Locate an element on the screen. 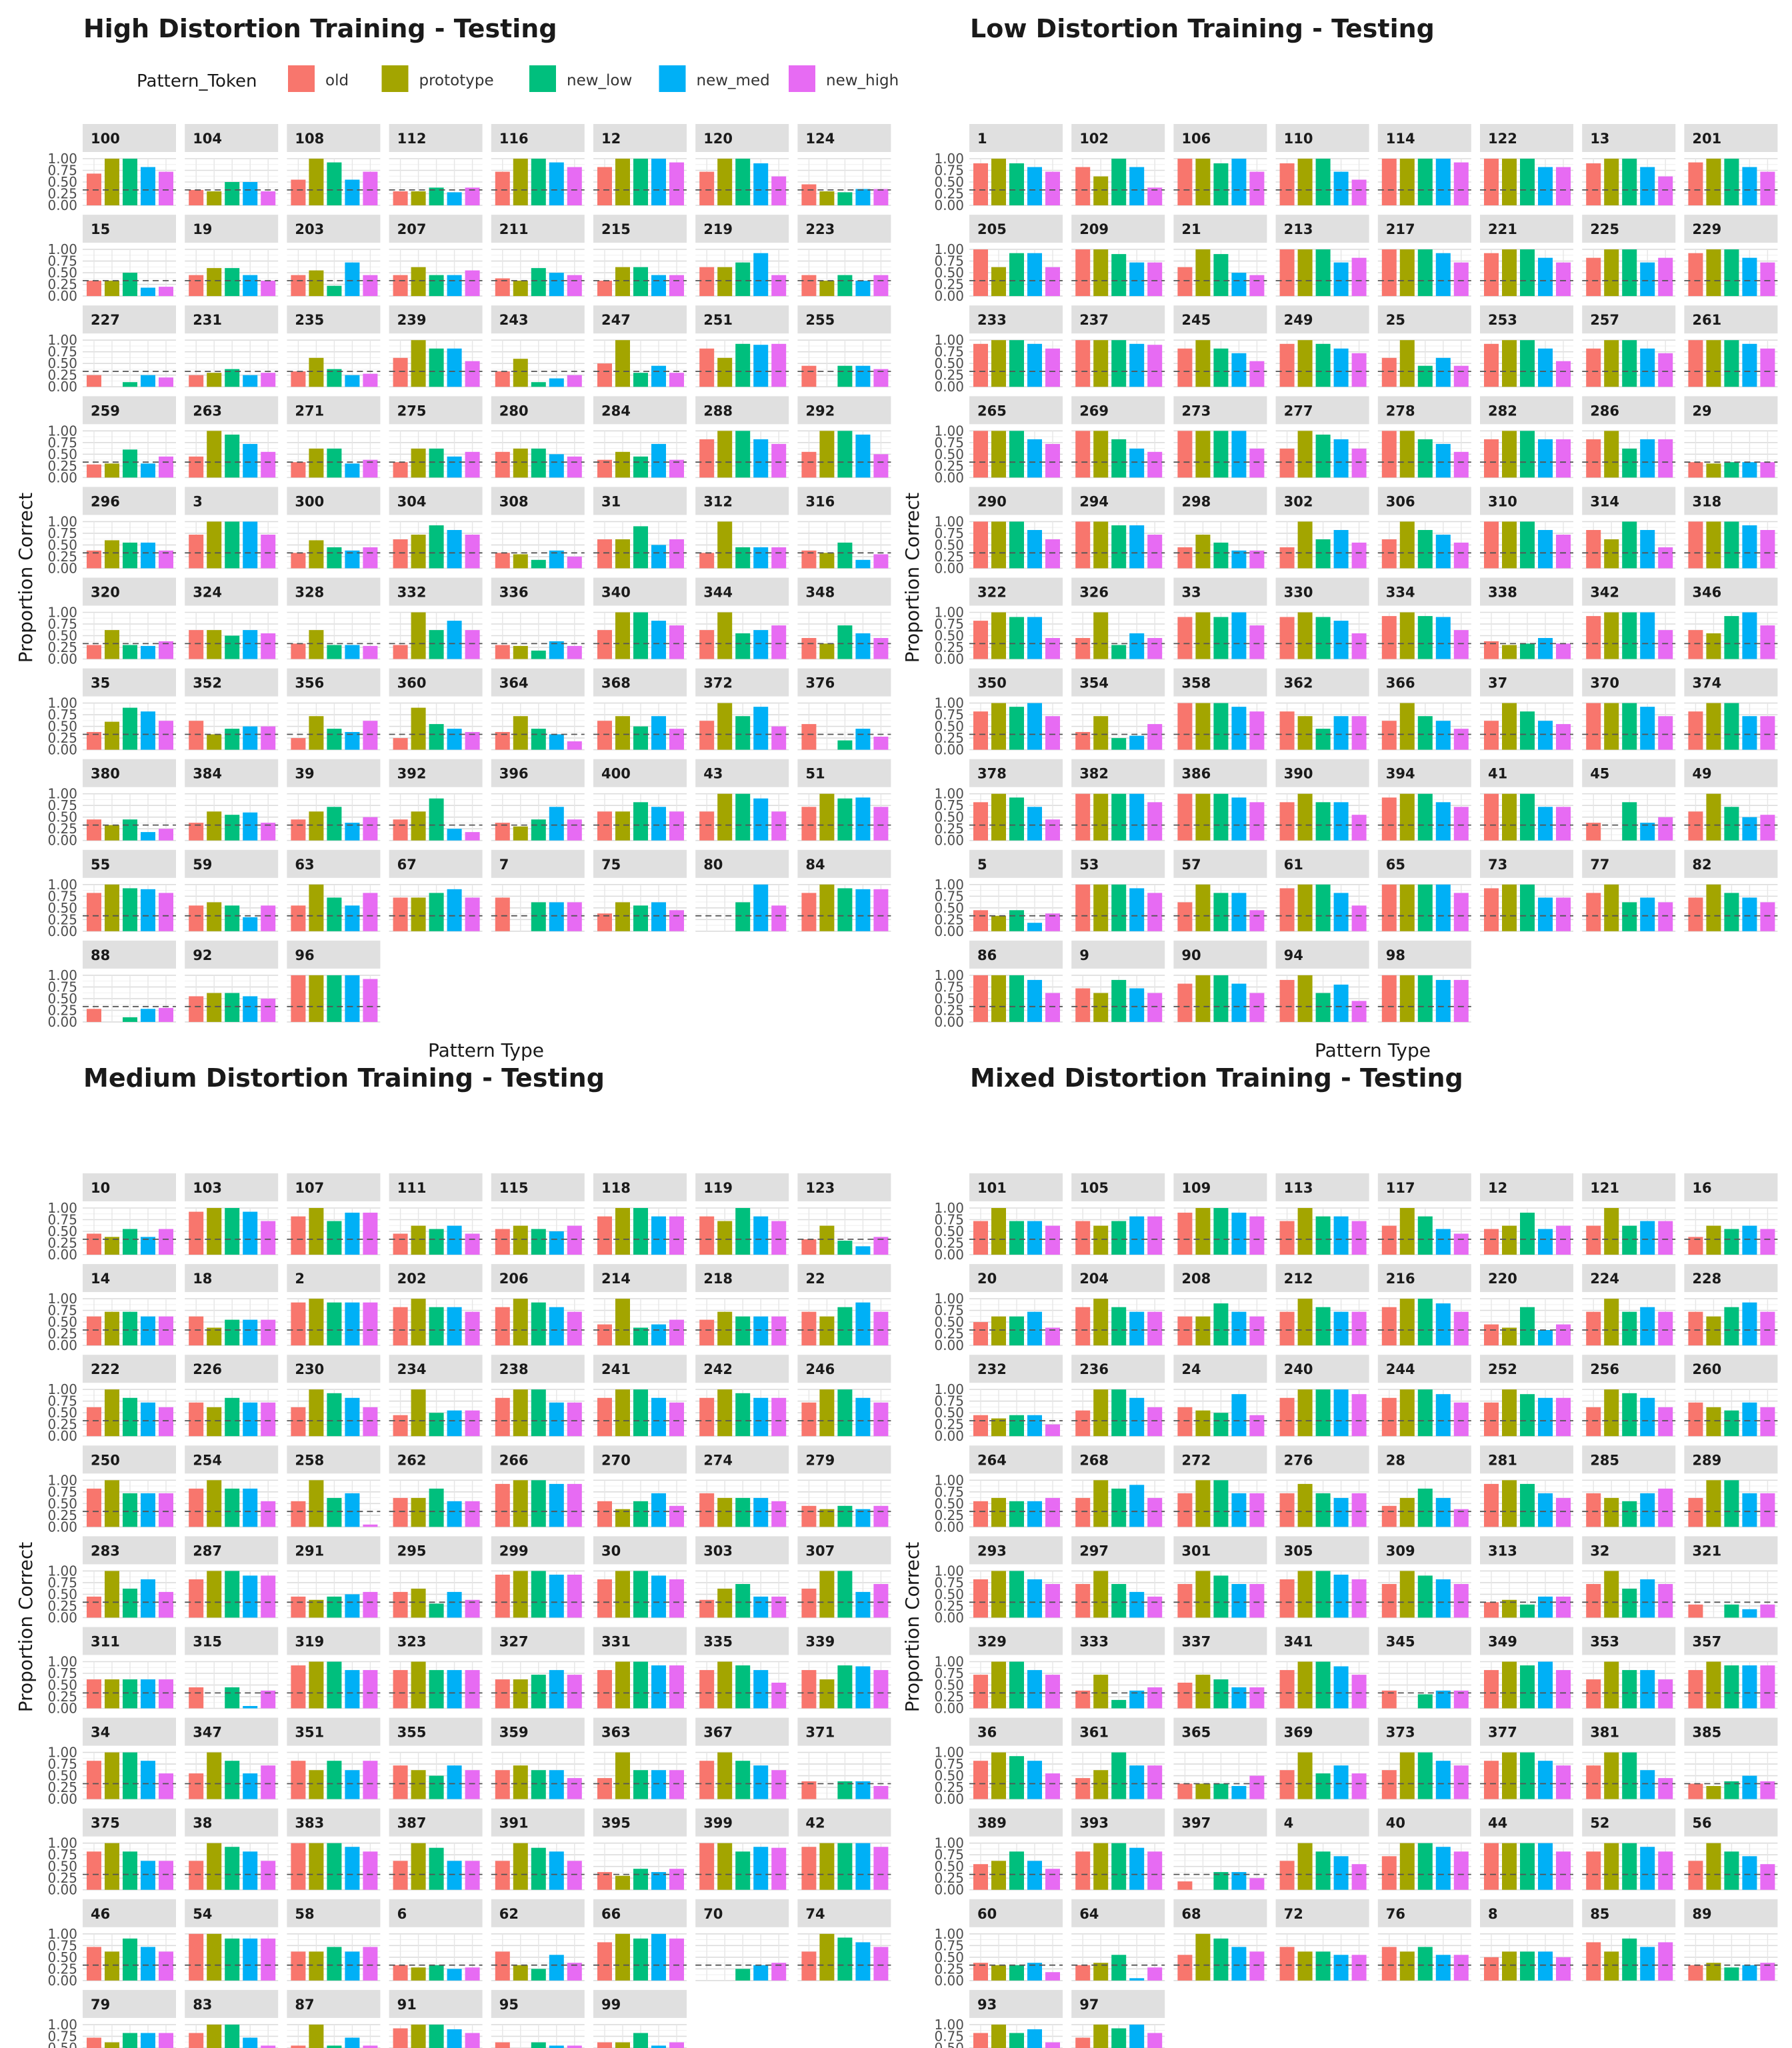 Image resolution: width=1792 pixels, height=2048 pixels. legend-label: old is located at coordinates (337, 80).